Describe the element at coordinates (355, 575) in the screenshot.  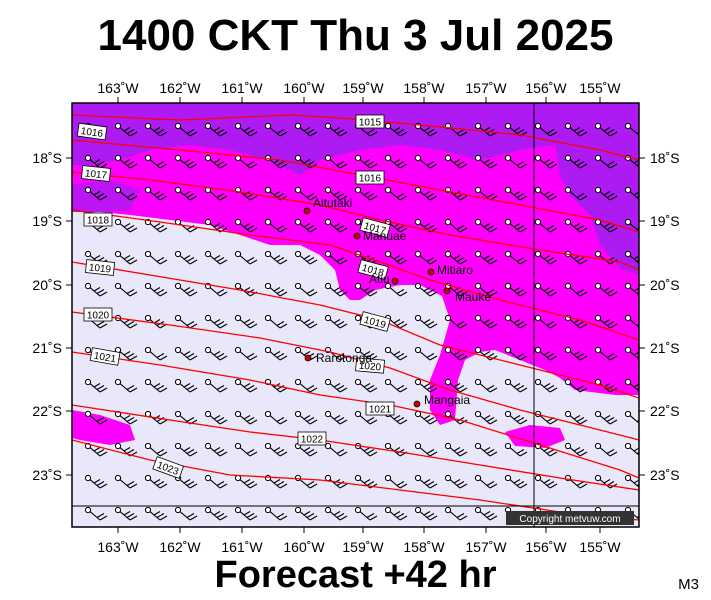
I see `forecast-label: Forecast +42 hr` at that location.